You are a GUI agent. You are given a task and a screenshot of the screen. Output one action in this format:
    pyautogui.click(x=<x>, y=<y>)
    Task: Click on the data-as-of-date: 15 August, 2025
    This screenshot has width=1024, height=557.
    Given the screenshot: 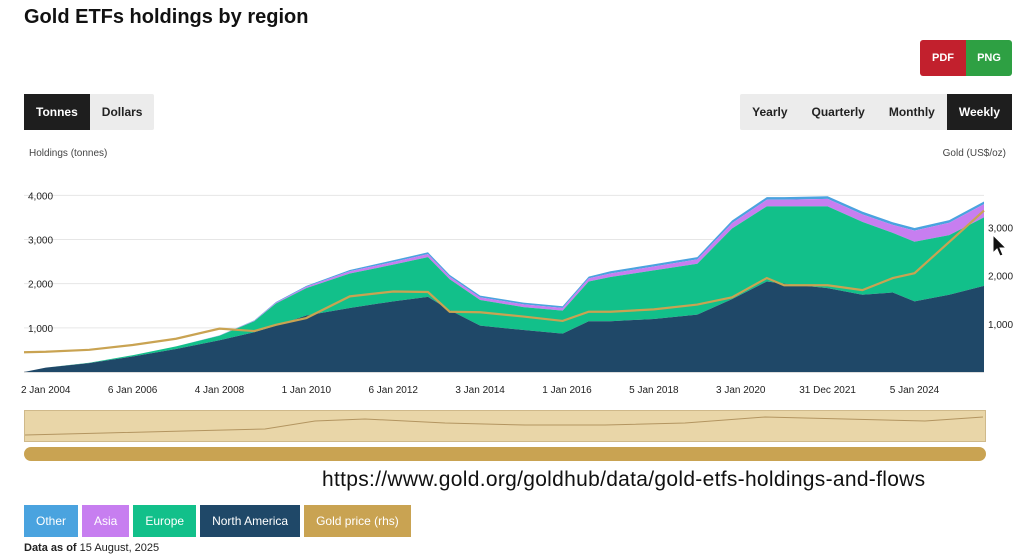 What is the action you would take?
    pyautogui.click(x=119, y=548)
    